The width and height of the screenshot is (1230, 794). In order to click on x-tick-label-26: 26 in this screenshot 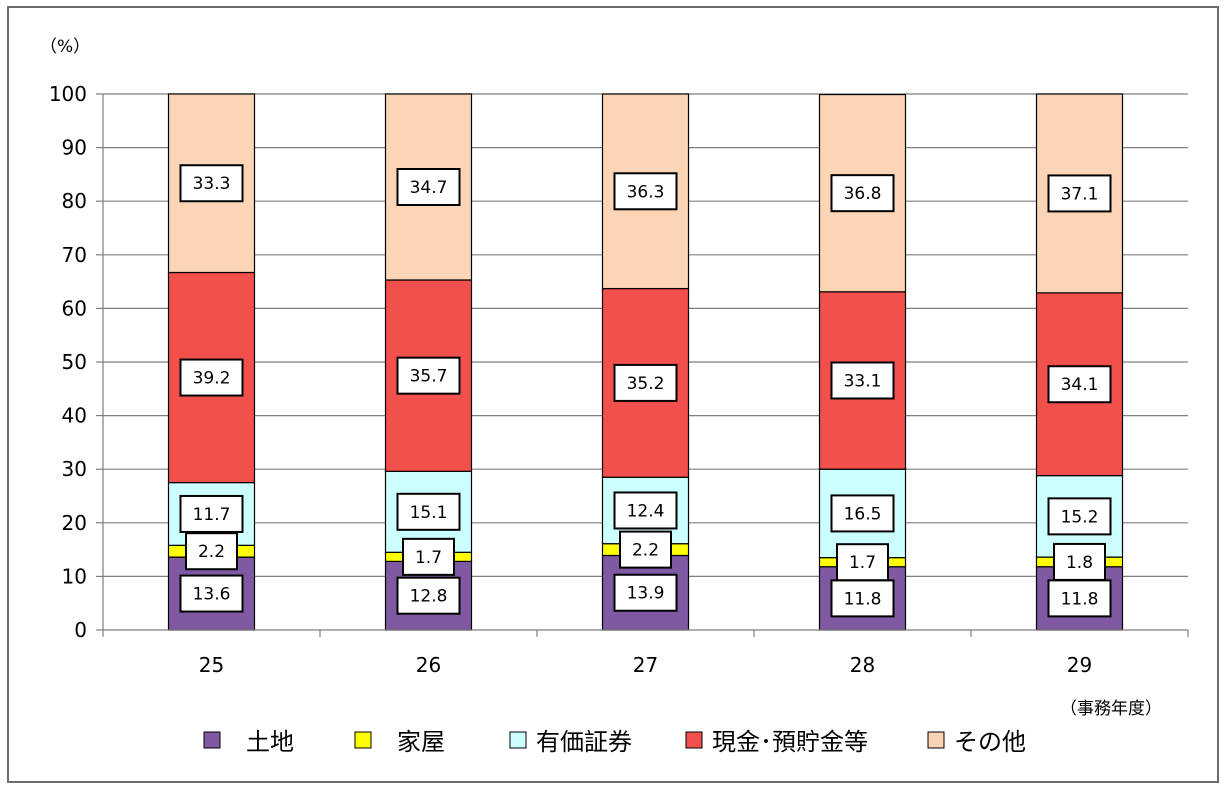, I will do `click(428, 665)`.